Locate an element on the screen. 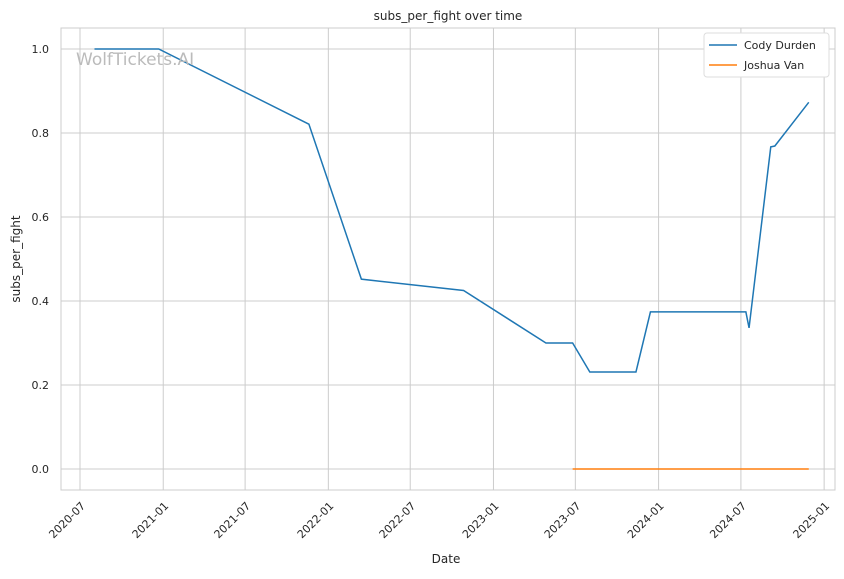  x-tick-label: 2023-07 is located at coordinates (563, 520).